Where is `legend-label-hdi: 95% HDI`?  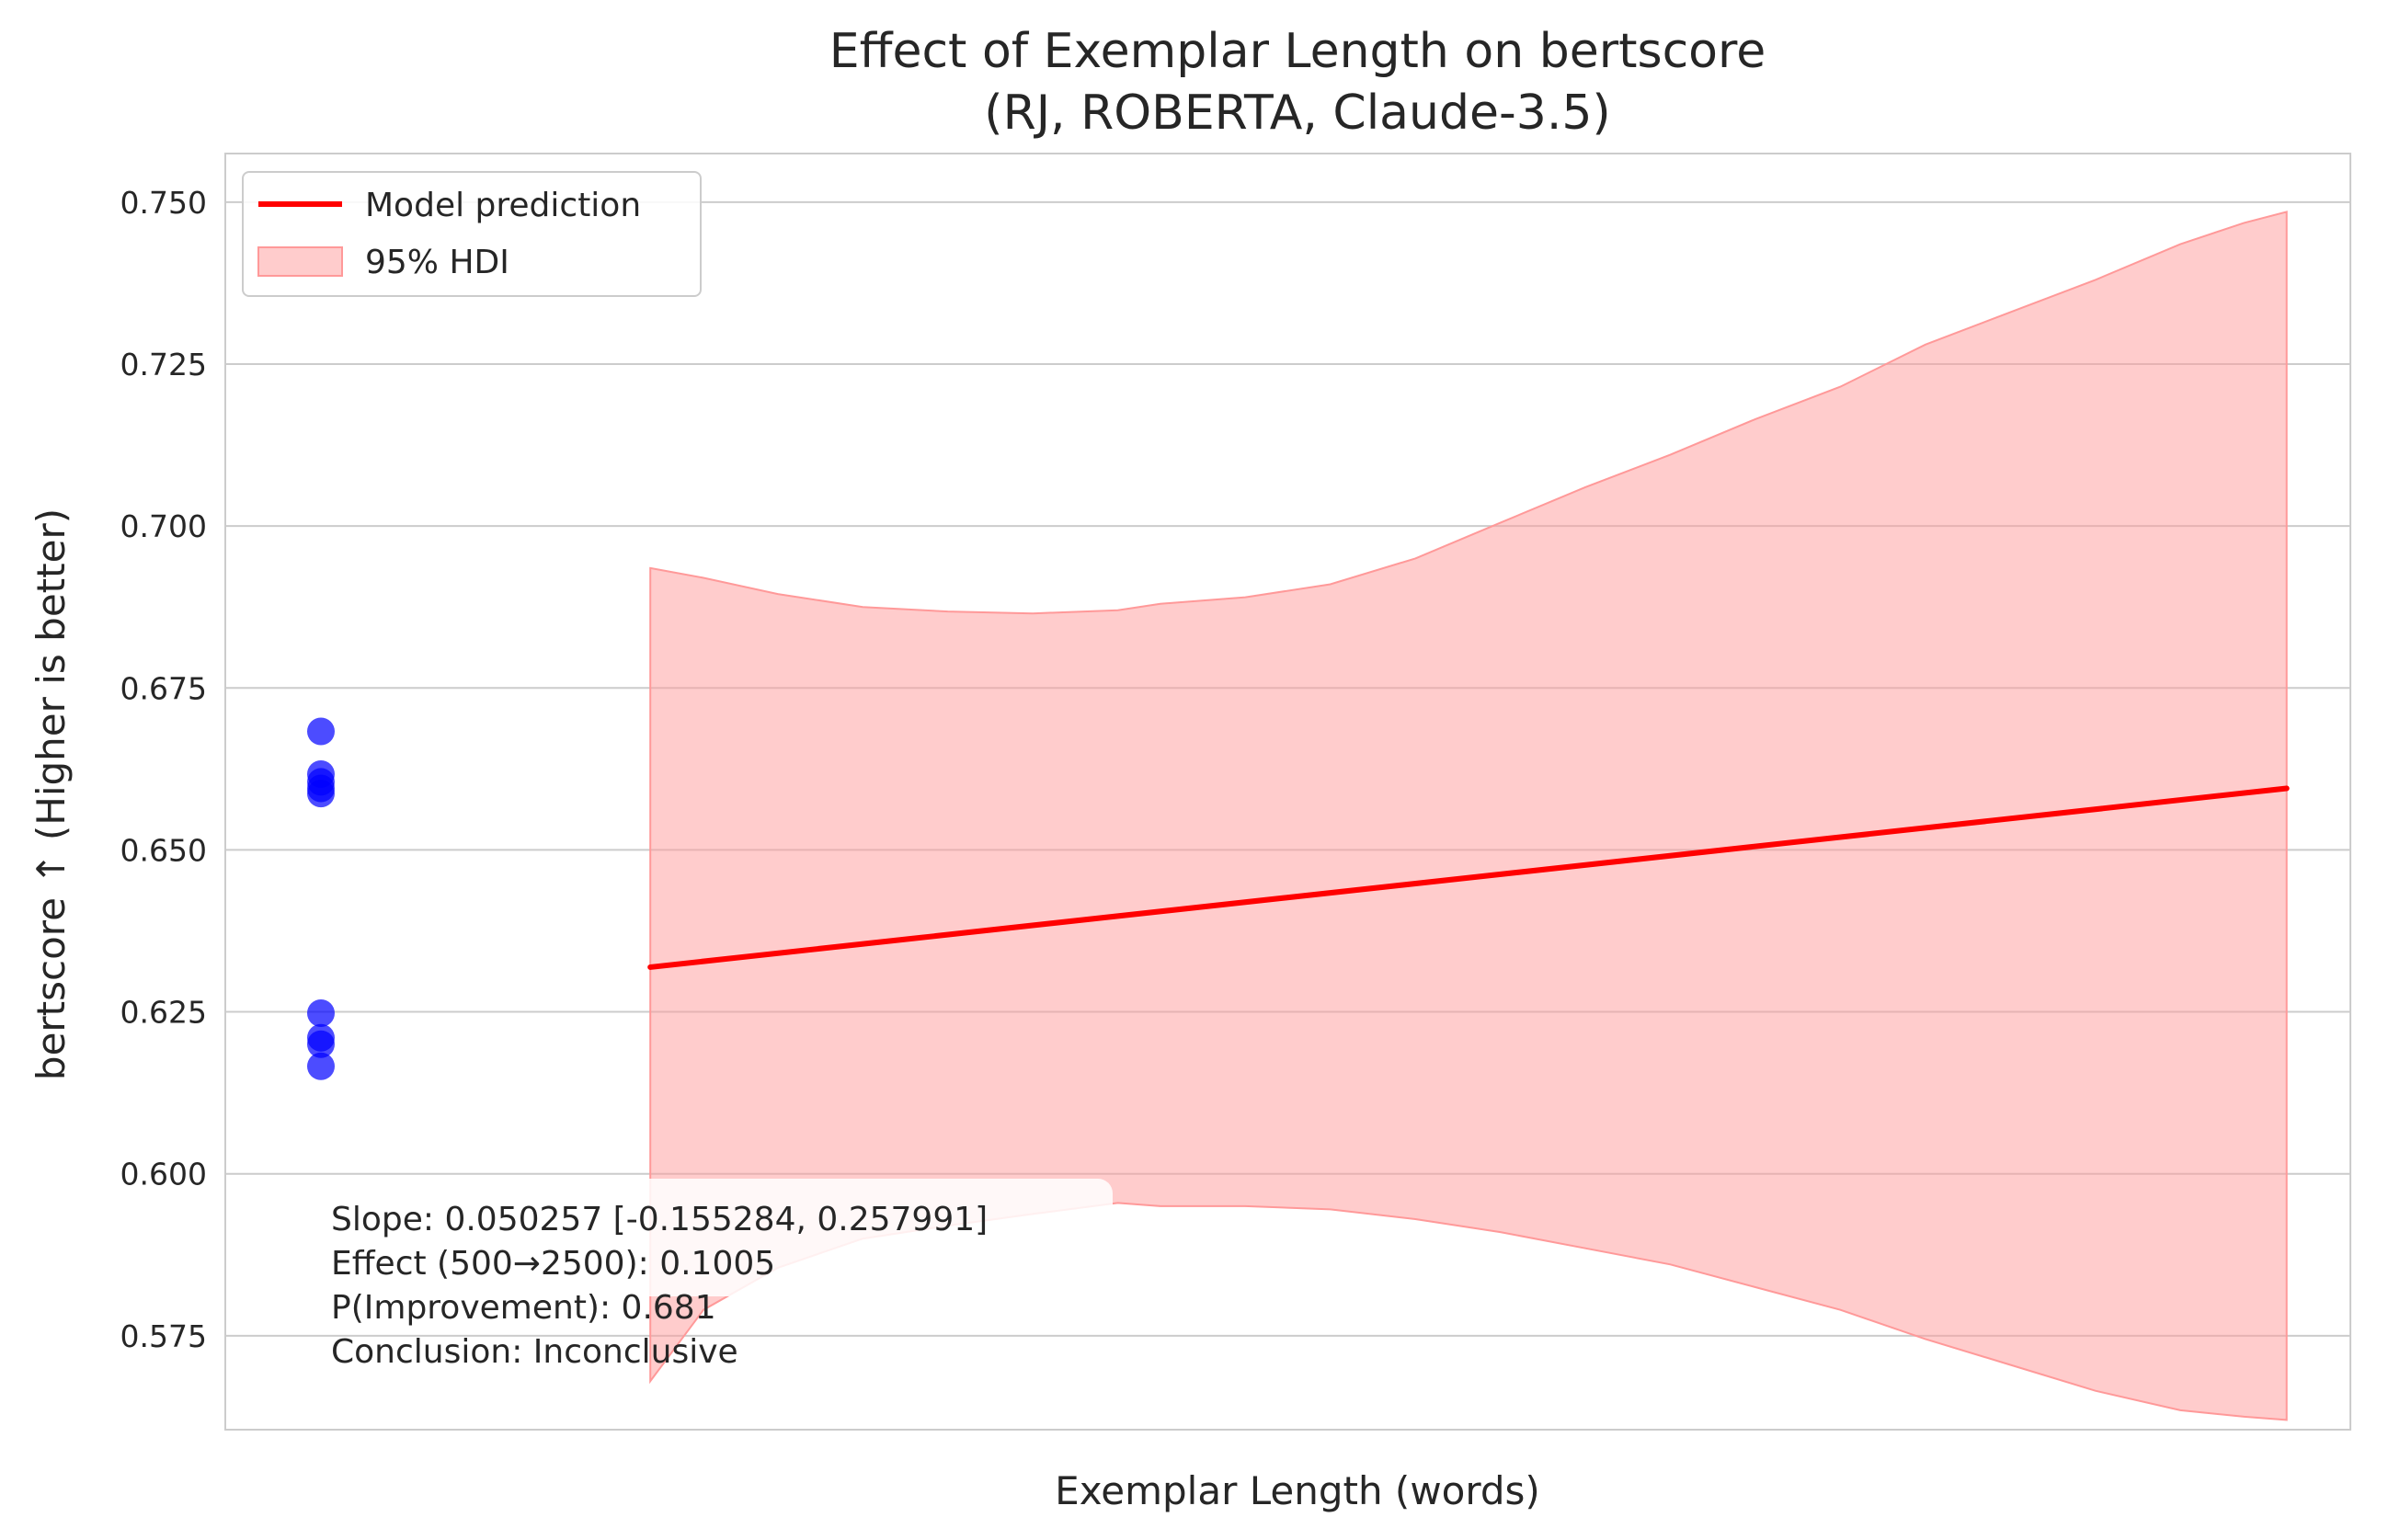 legend-label-hdi: 95% HDI is located at coordinates (437, 262).